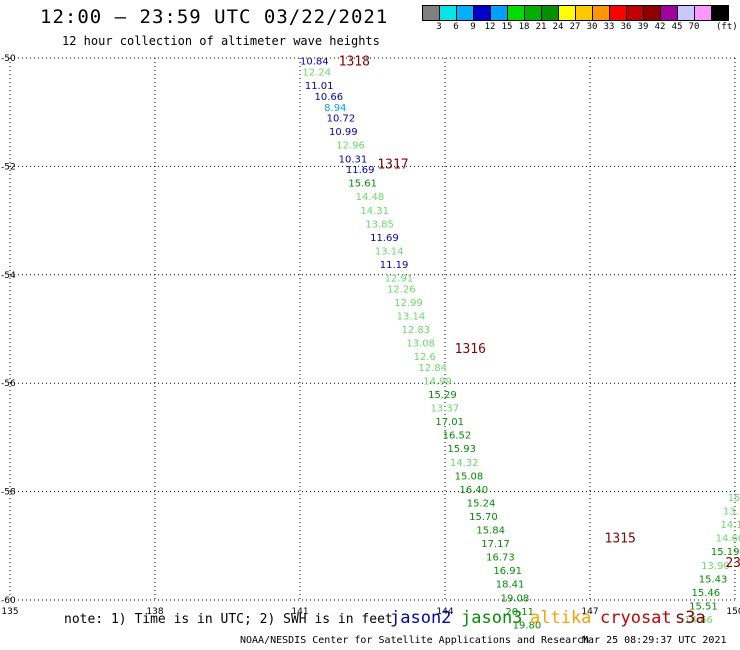 This screenshot has width=740, height=650. What do you see at coordinates (558, 27) in the screenshot?
I see `scale-label: 24` at bounding box center [558, 27].